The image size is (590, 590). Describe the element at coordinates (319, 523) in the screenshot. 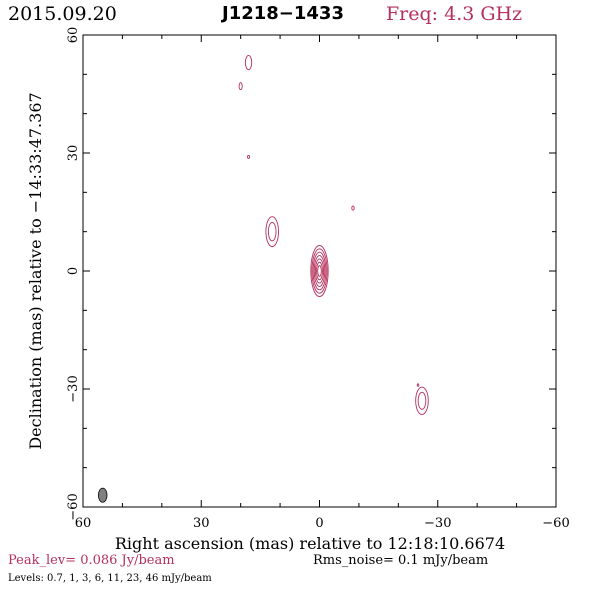

I see `x-tick-label: 0` at that location.